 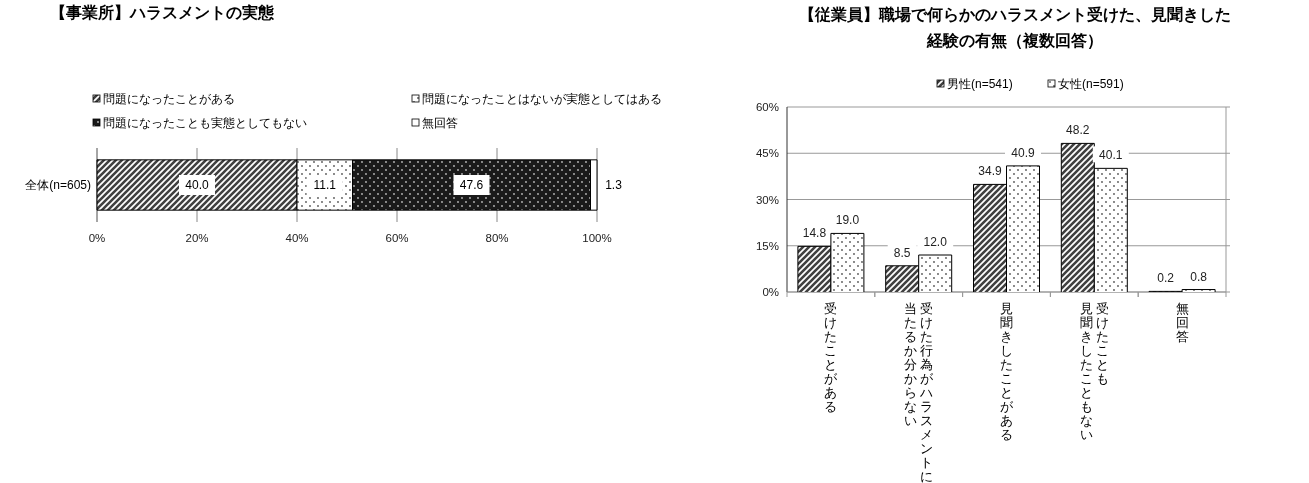 What do you see at coordinates (471, 185) in the screenshot?
I see `data-label: 47.6` at bounding box center [471, 185].